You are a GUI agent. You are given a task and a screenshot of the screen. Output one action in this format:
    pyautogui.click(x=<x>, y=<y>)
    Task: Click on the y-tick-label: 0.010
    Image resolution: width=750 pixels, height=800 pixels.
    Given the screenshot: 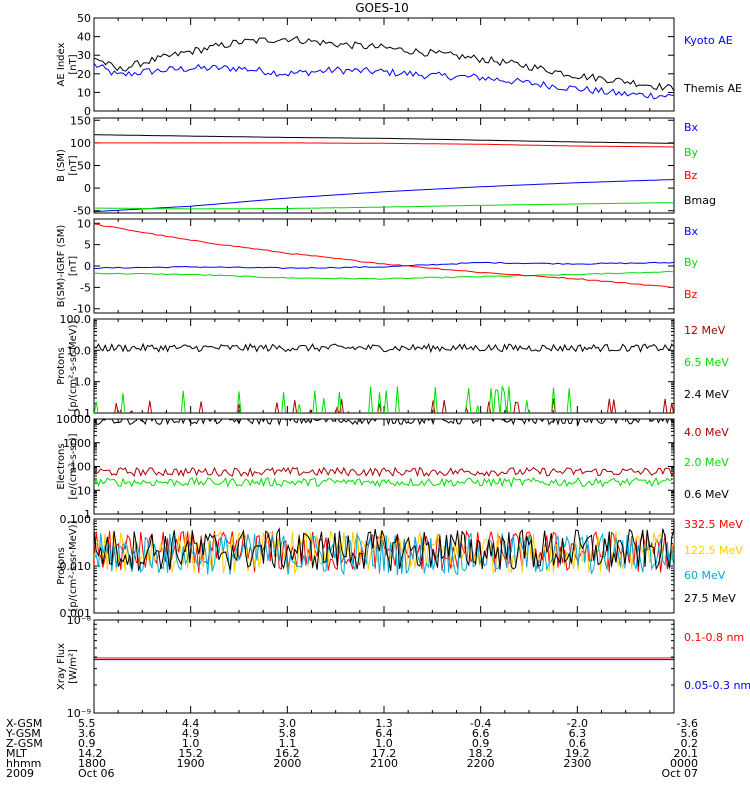 What is the action you would take?
    pyautogui.click(x=76, y=566)
    